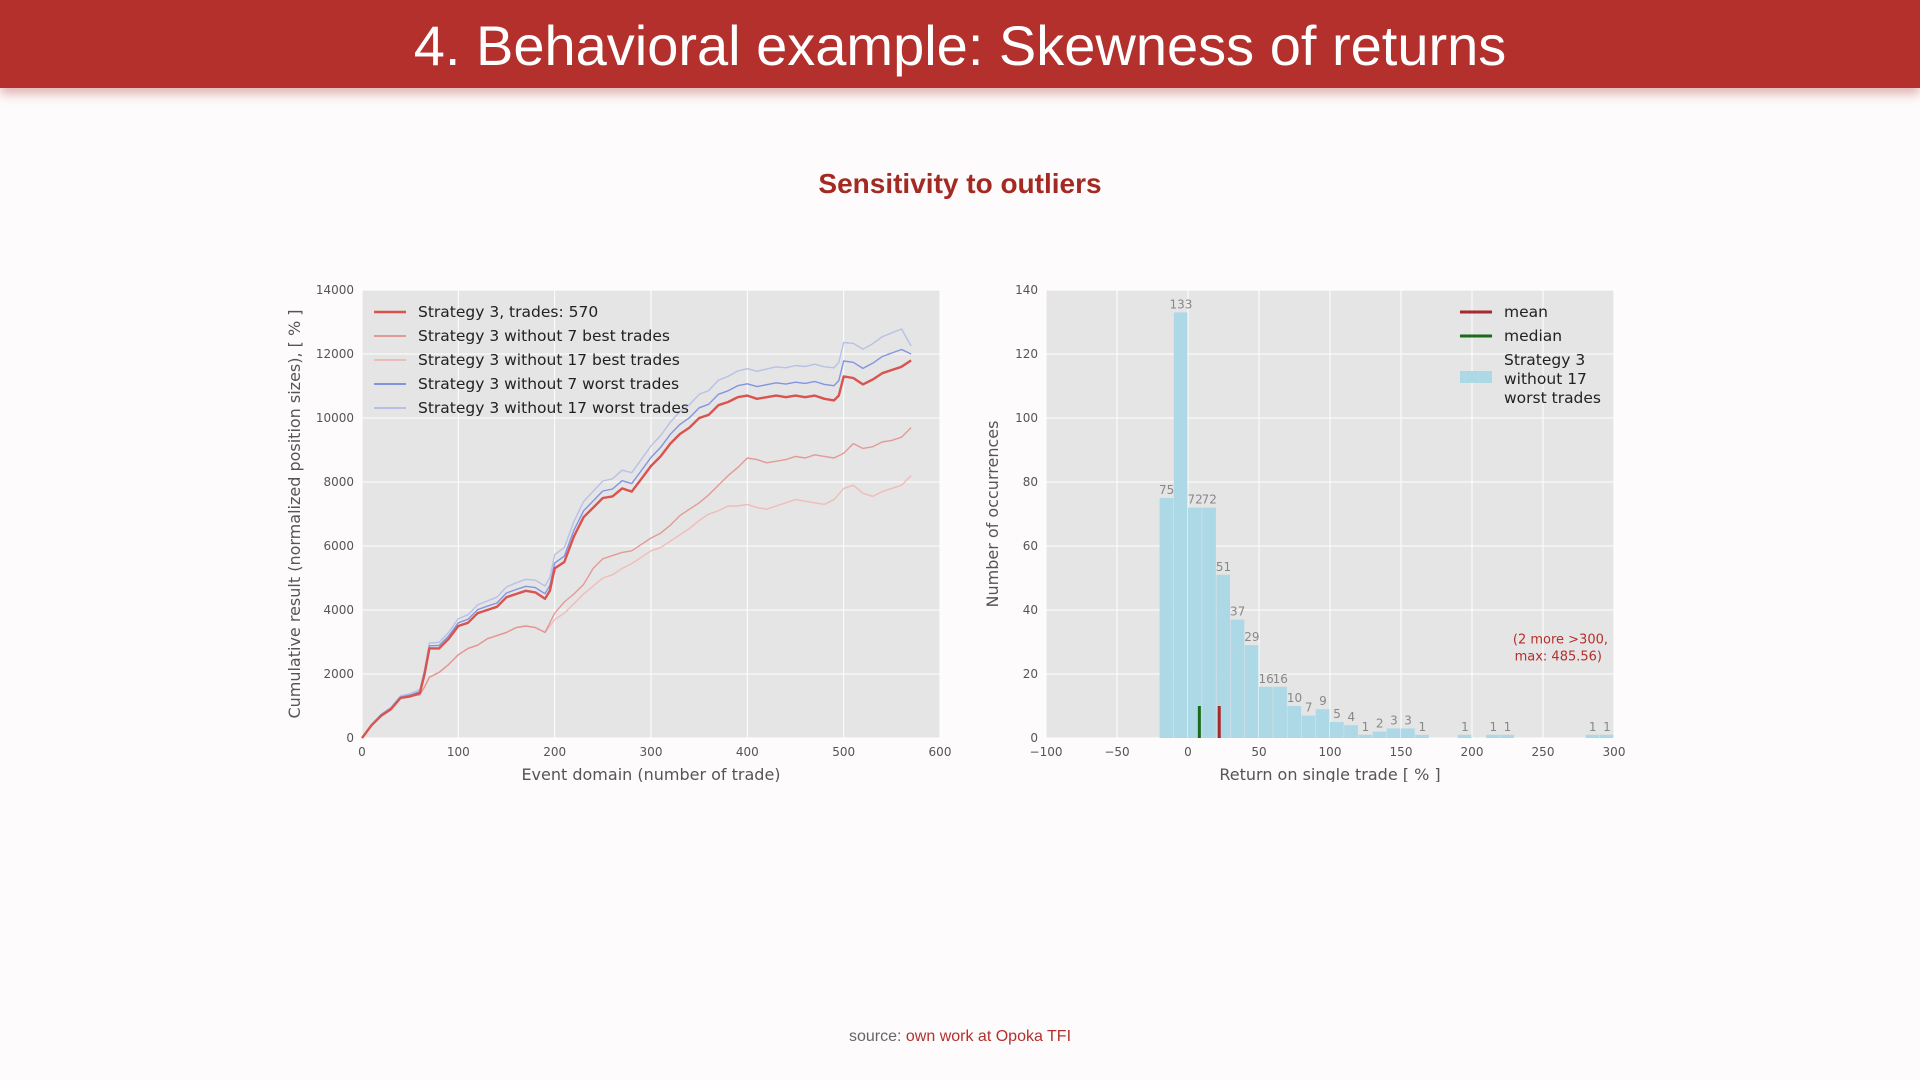  I want to click on x-tick-label: −100, so click(1046, 752).